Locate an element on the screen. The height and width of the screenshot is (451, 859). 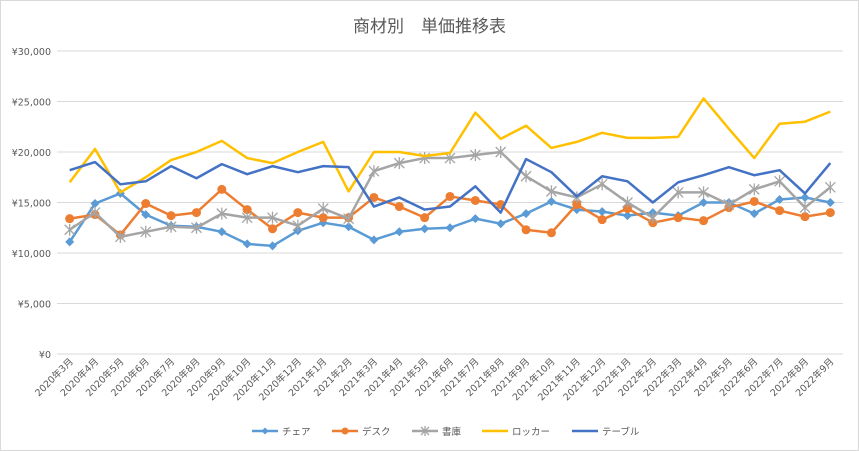
y-tick-label: ¥0 is located at coordinates (45, 355).